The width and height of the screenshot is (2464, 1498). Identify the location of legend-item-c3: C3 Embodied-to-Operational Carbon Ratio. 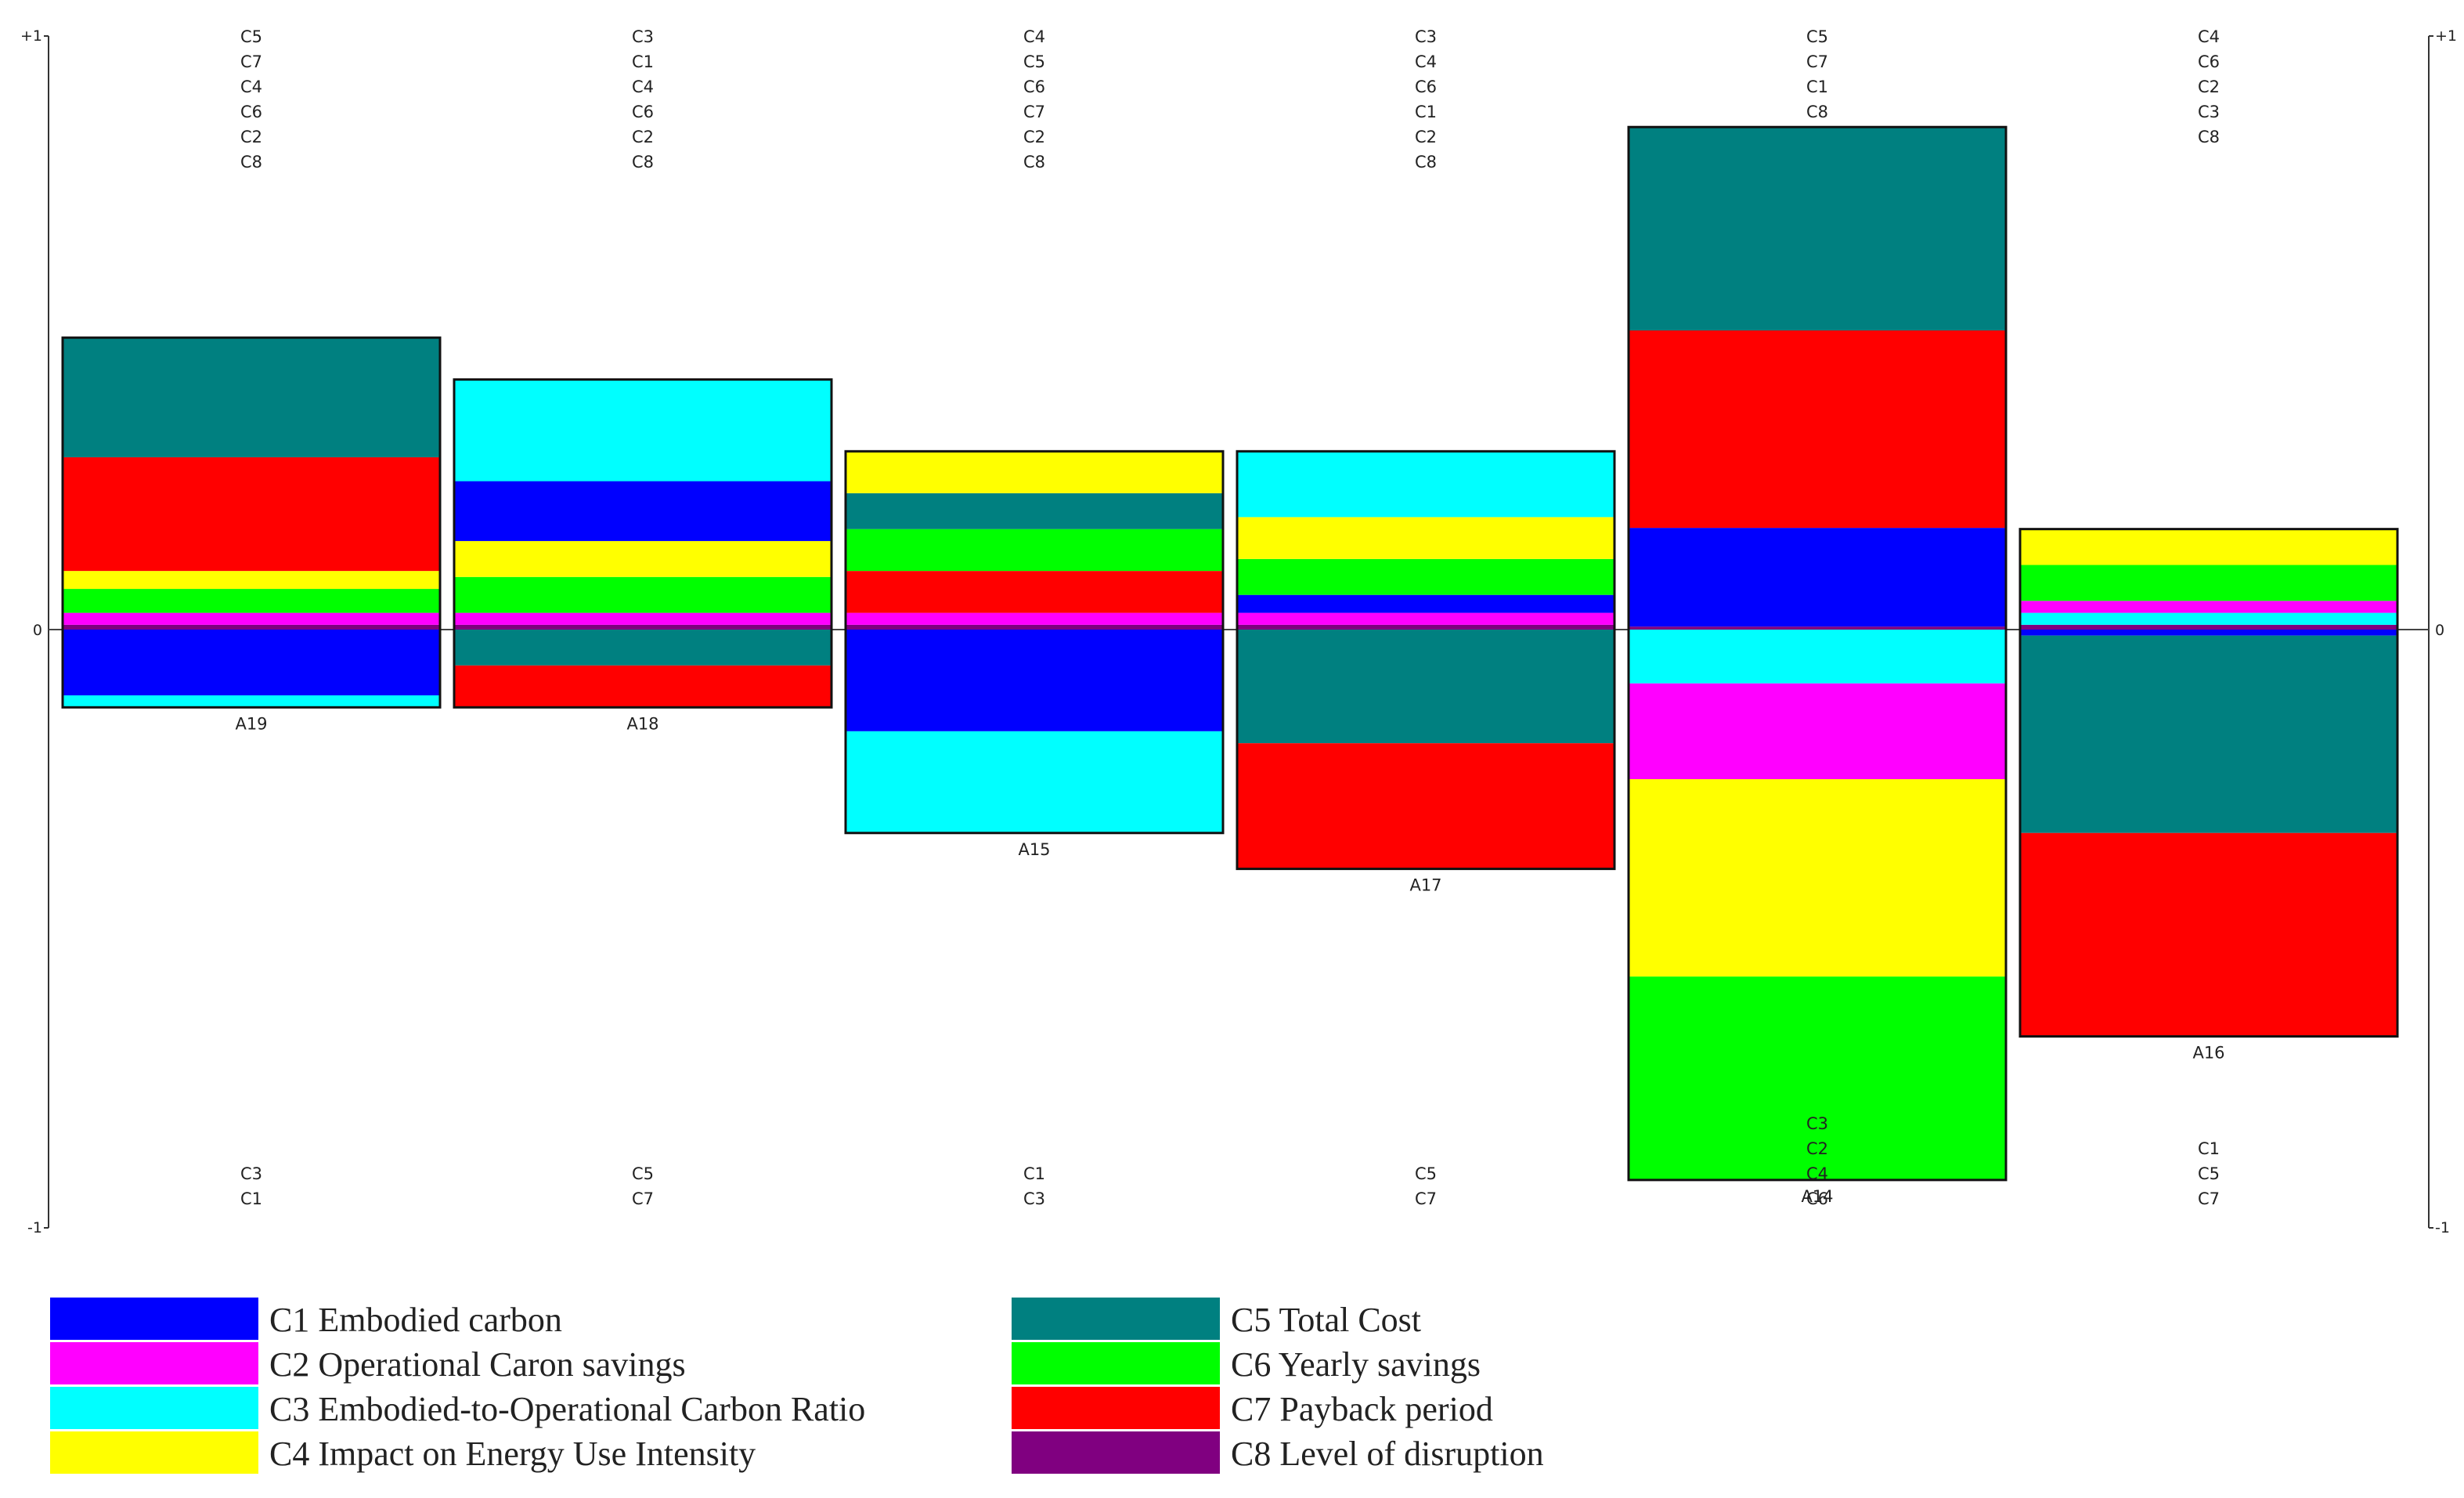
(458, 1408).